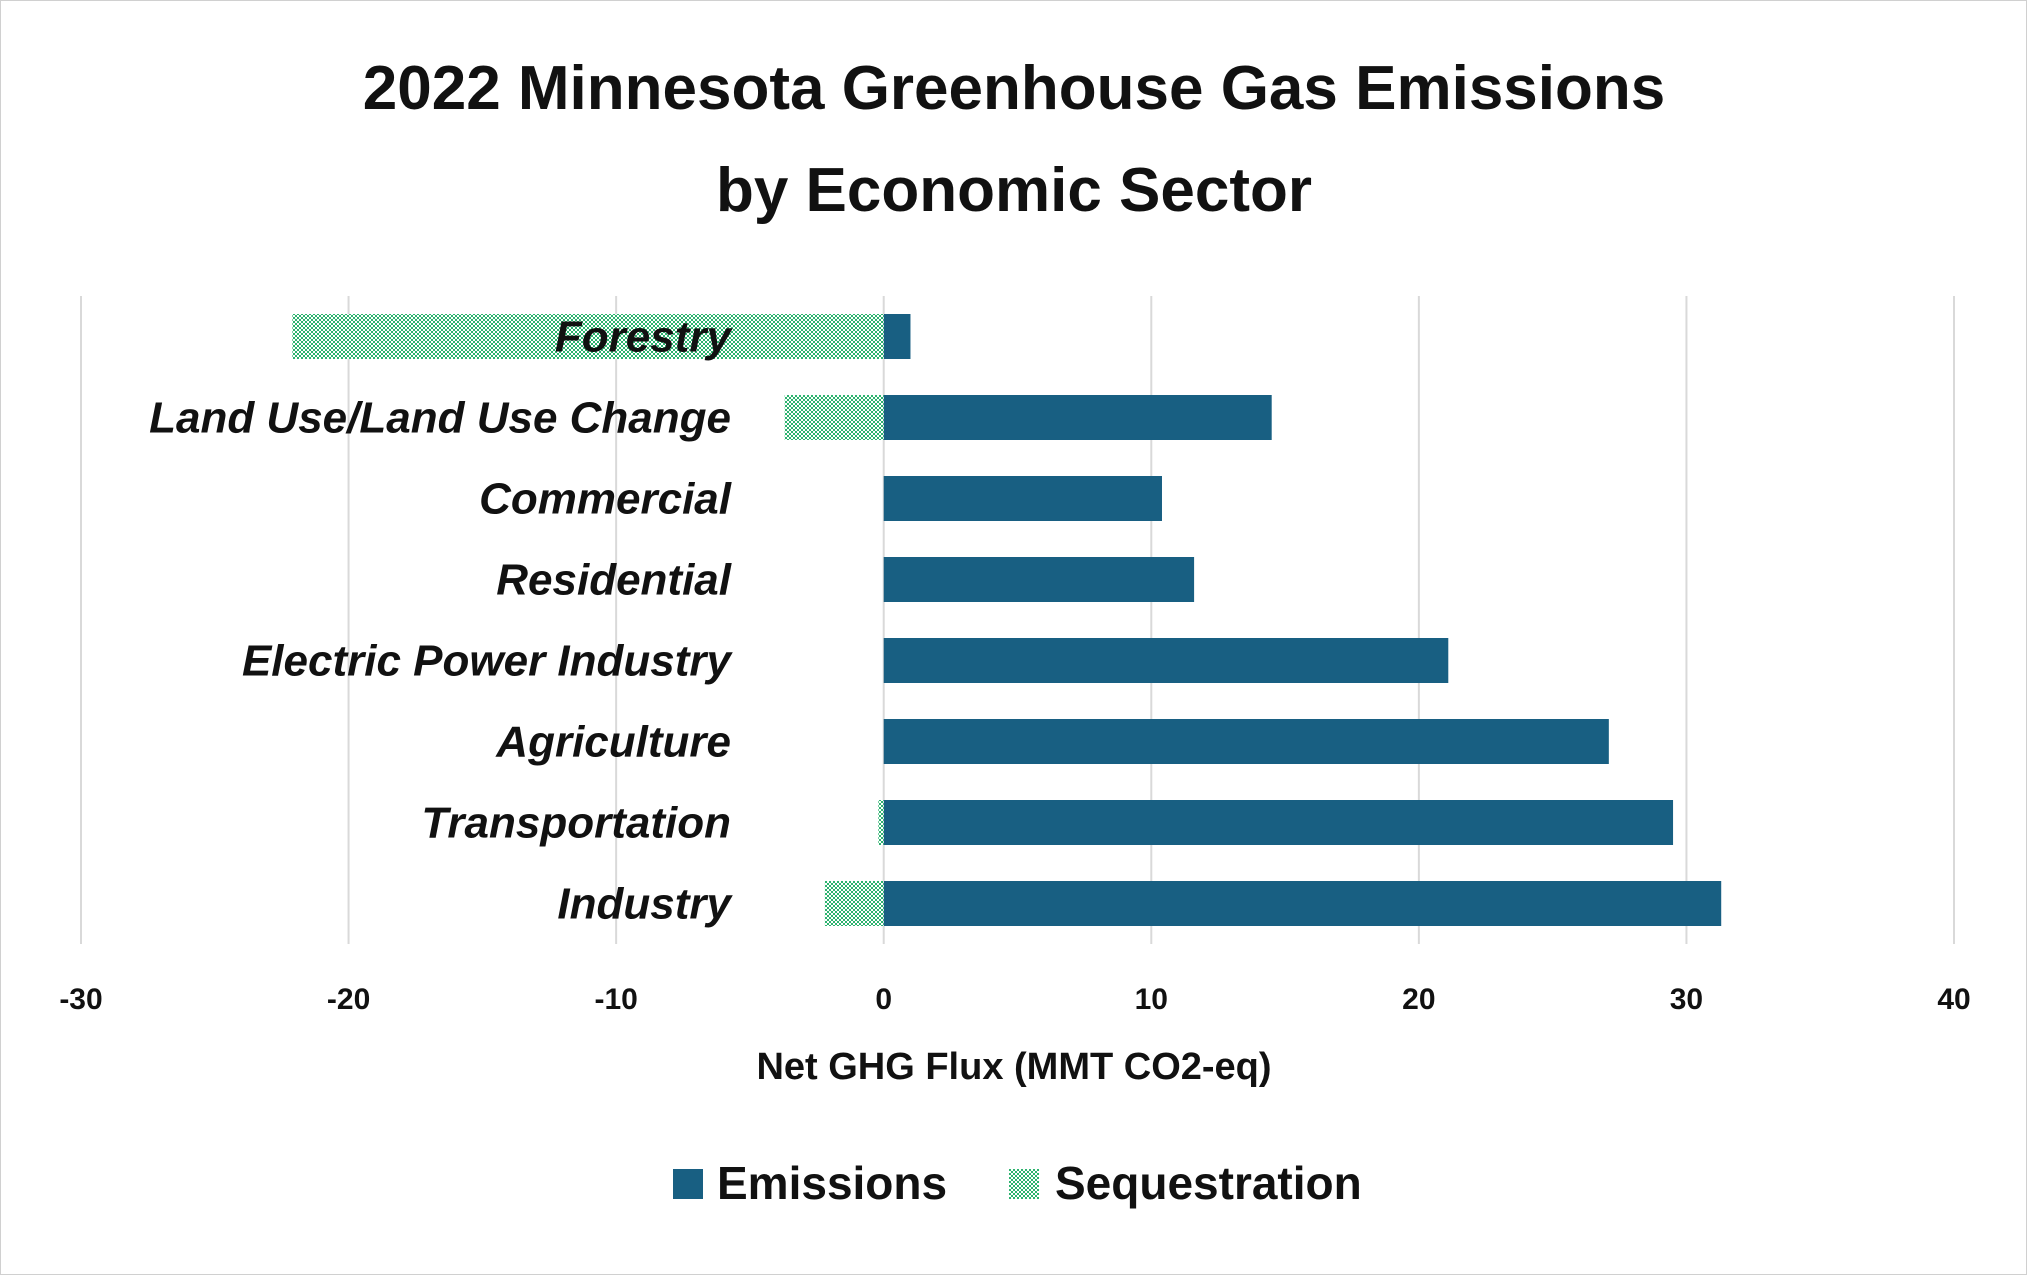 The width and height of the screenshot is (2027, 1276). I want to click on x-tick-labels: -30 -20 -10 0 10 20 30 40, so click(1014, 999).